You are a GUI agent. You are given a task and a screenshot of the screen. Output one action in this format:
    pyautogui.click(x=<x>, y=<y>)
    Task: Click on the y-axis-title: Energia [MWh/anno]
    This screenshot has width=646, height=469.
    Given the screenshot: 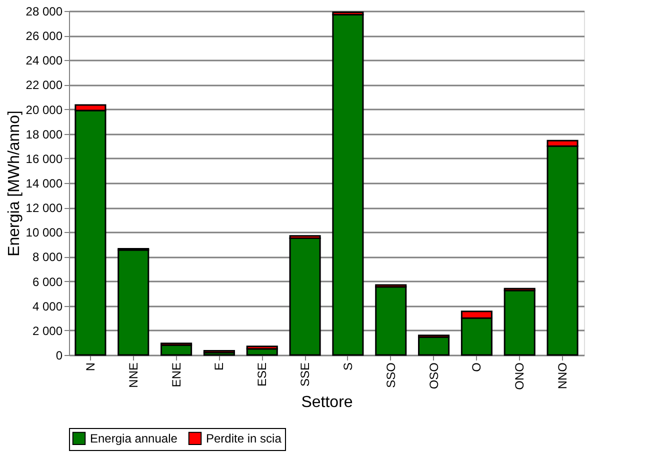 What is the action you would take?
    pyautogui.click(x=14, y=183)
    